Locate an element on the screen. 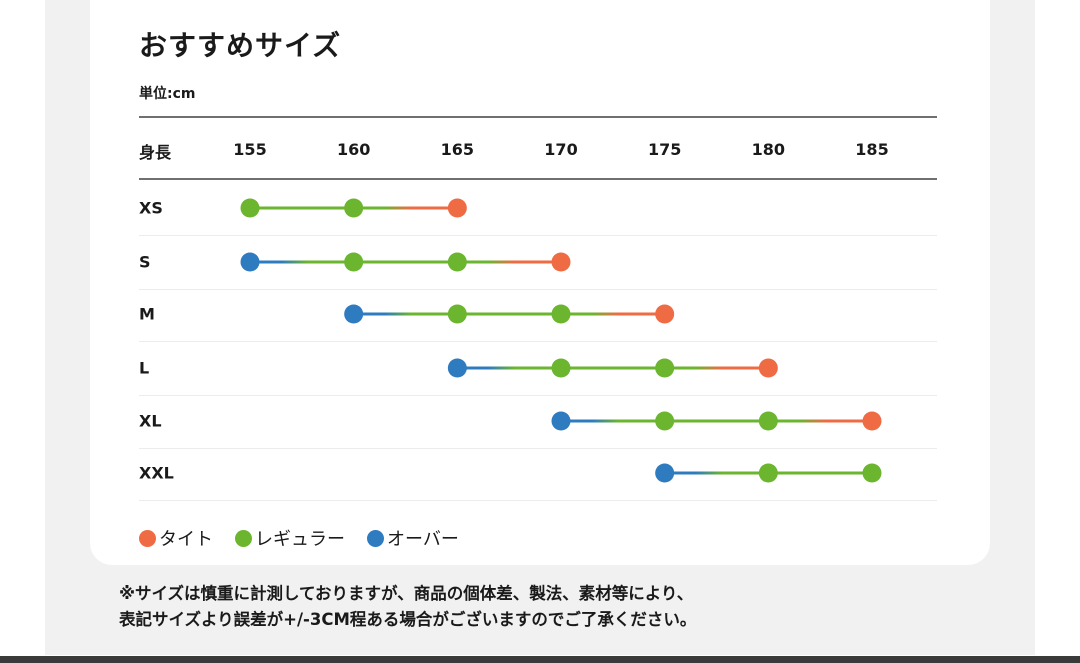  size-label: S is located at coordinates (145, 262).